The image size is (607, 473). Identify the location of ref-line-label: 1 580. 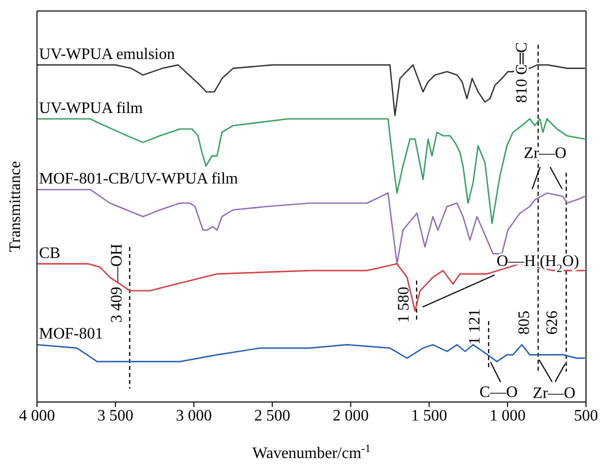
(404, 304).